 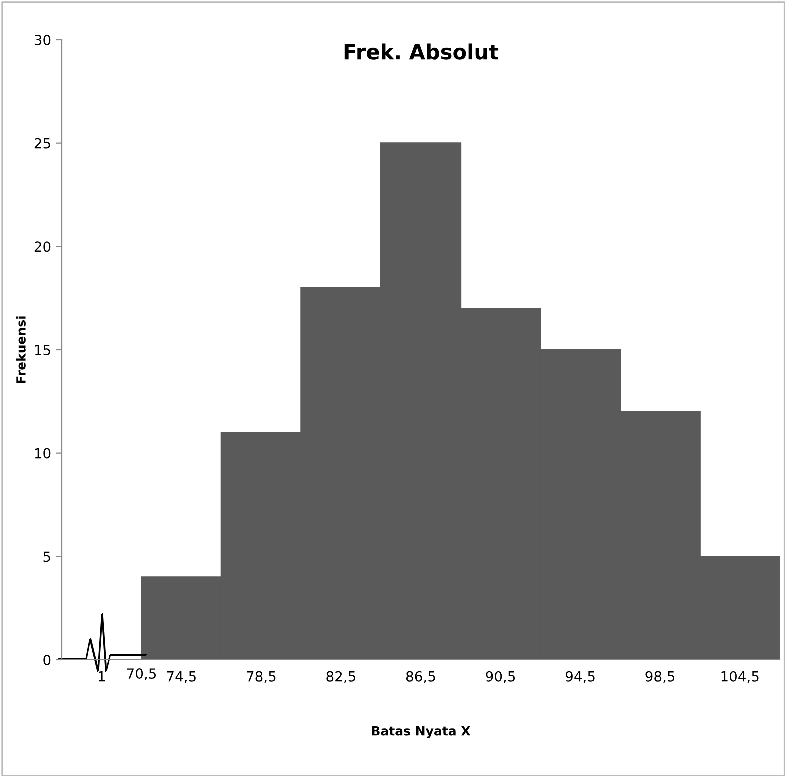 What do you see at coordinates (42, 40) in the screenshot?
I see `y-tick-label: 30` at bounding box center [42, 40].